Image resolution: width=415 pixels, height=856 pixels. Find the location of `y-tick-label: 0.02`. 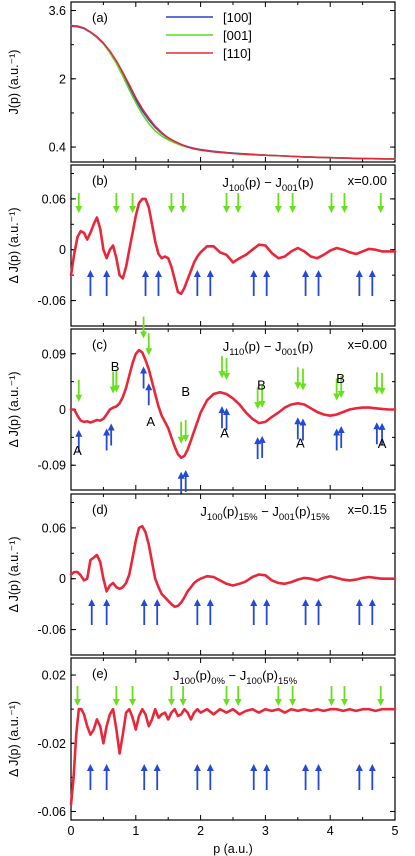

y-tick-label: 0.02 is located at coordinates (54, 676).